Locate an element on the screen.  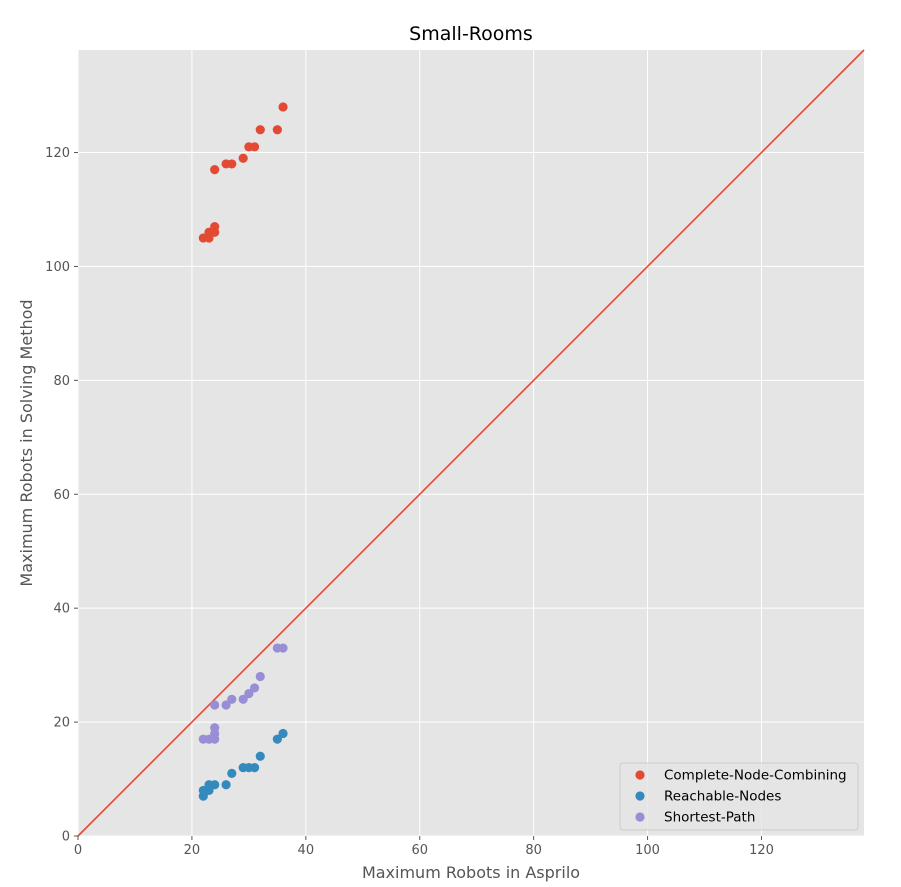
y-tick-label: 40 is located at coordinates (61, 609).